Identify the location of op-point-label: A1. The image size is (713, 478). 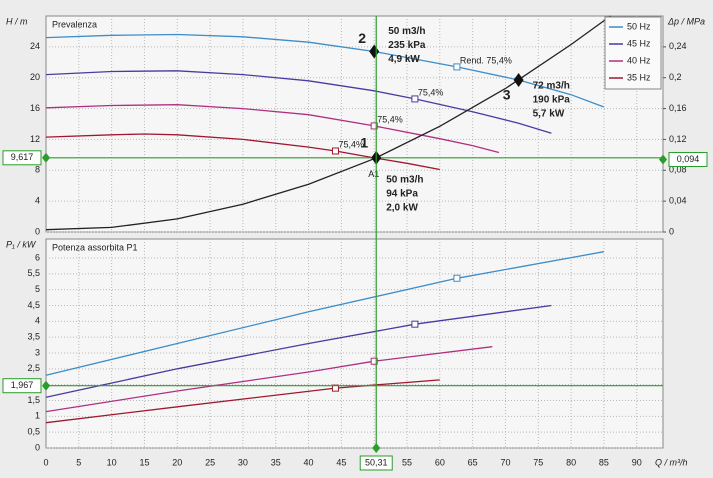
(373, 174).